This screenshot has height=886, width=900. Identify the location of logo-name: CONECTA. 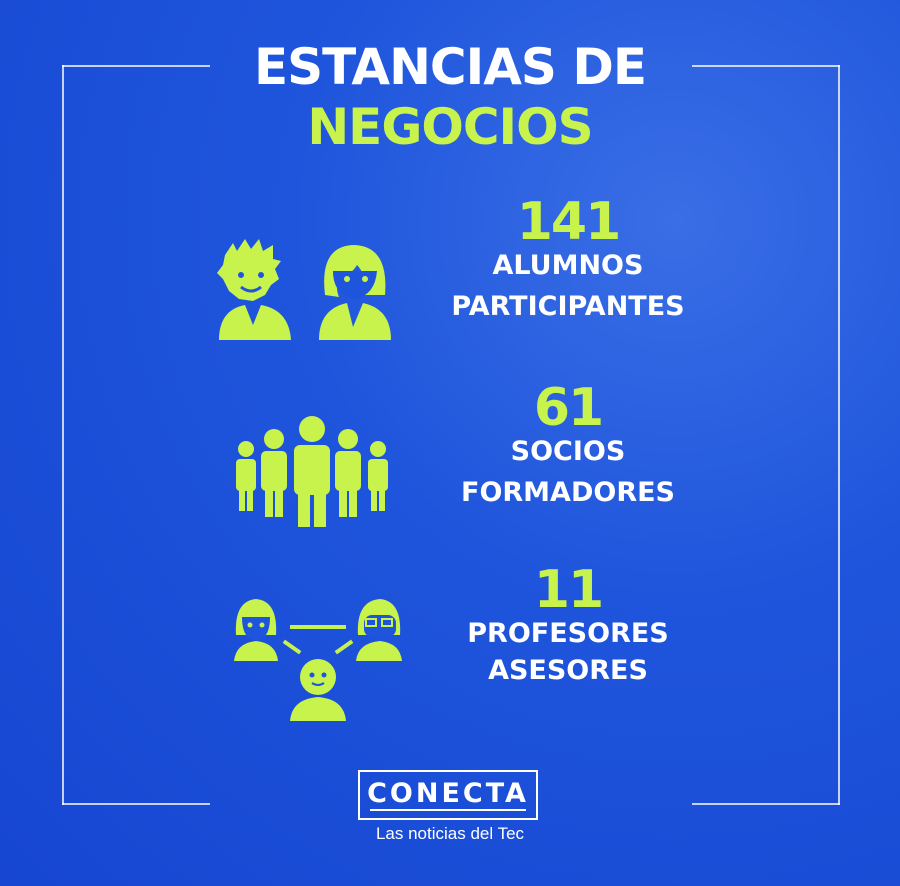
(448, 793).